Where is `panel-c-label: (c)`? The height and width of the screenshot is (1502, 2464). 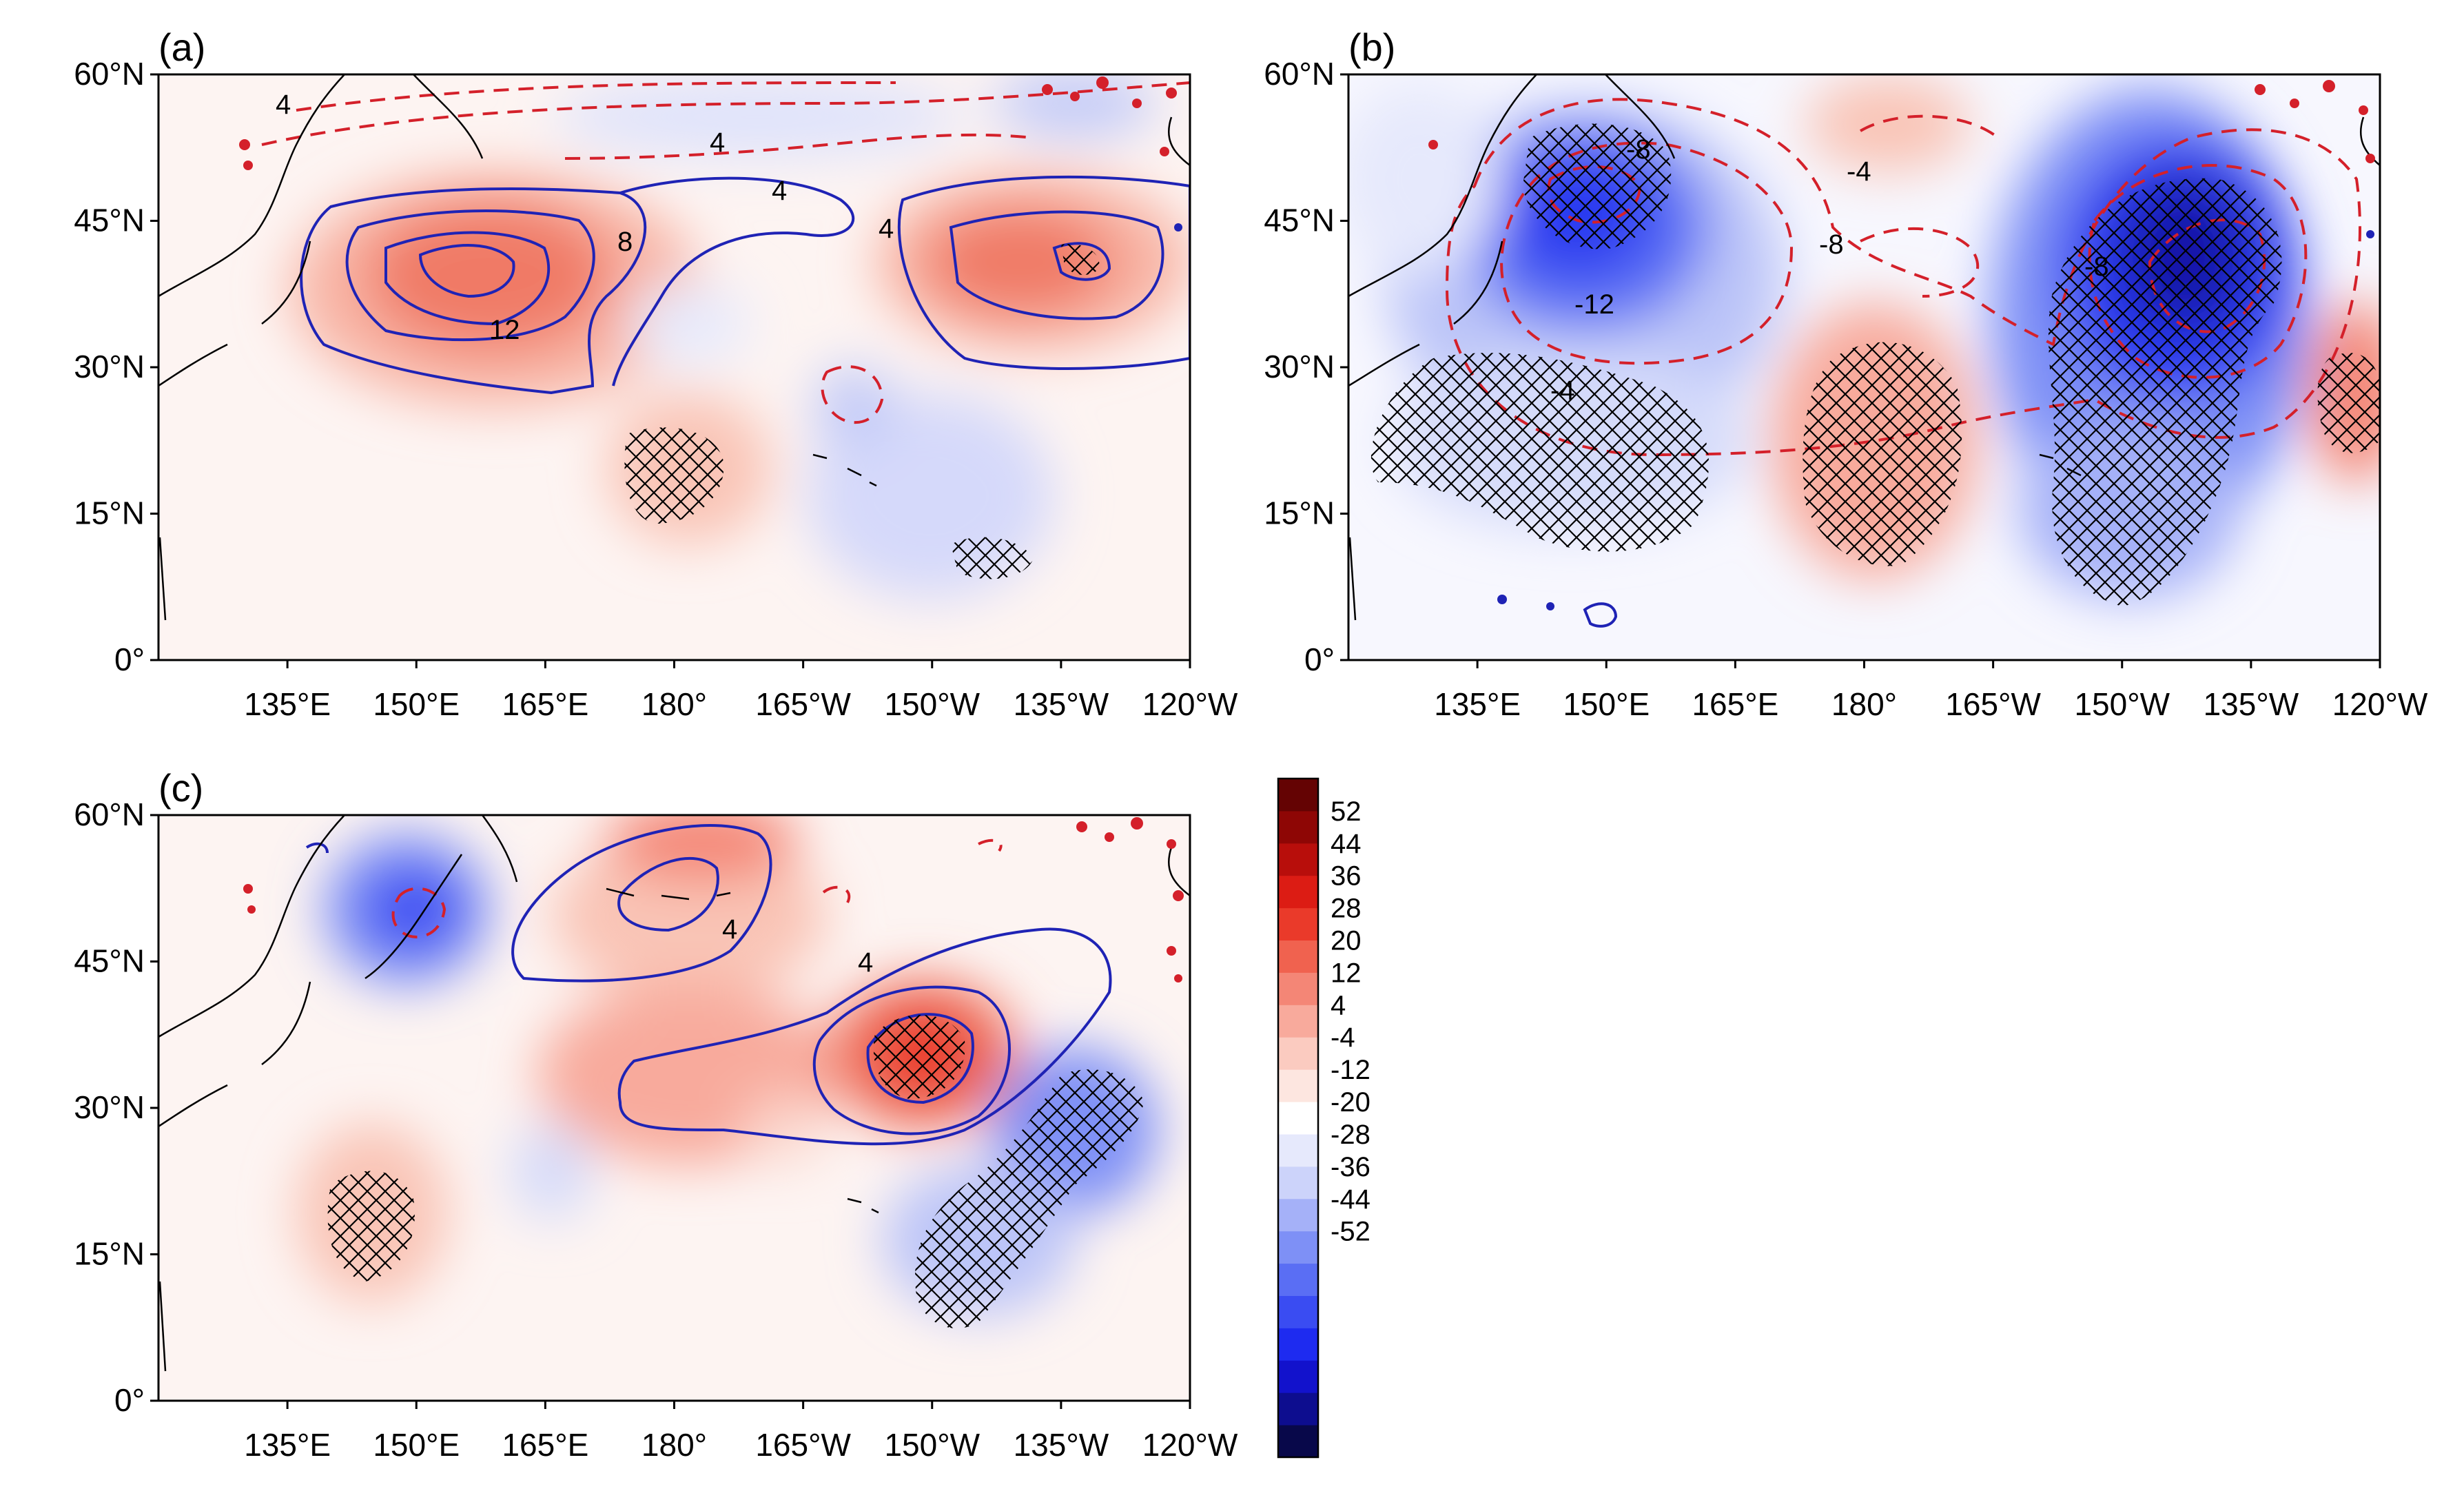 panel-c-label: (c) is located at coordinates (180, 788).